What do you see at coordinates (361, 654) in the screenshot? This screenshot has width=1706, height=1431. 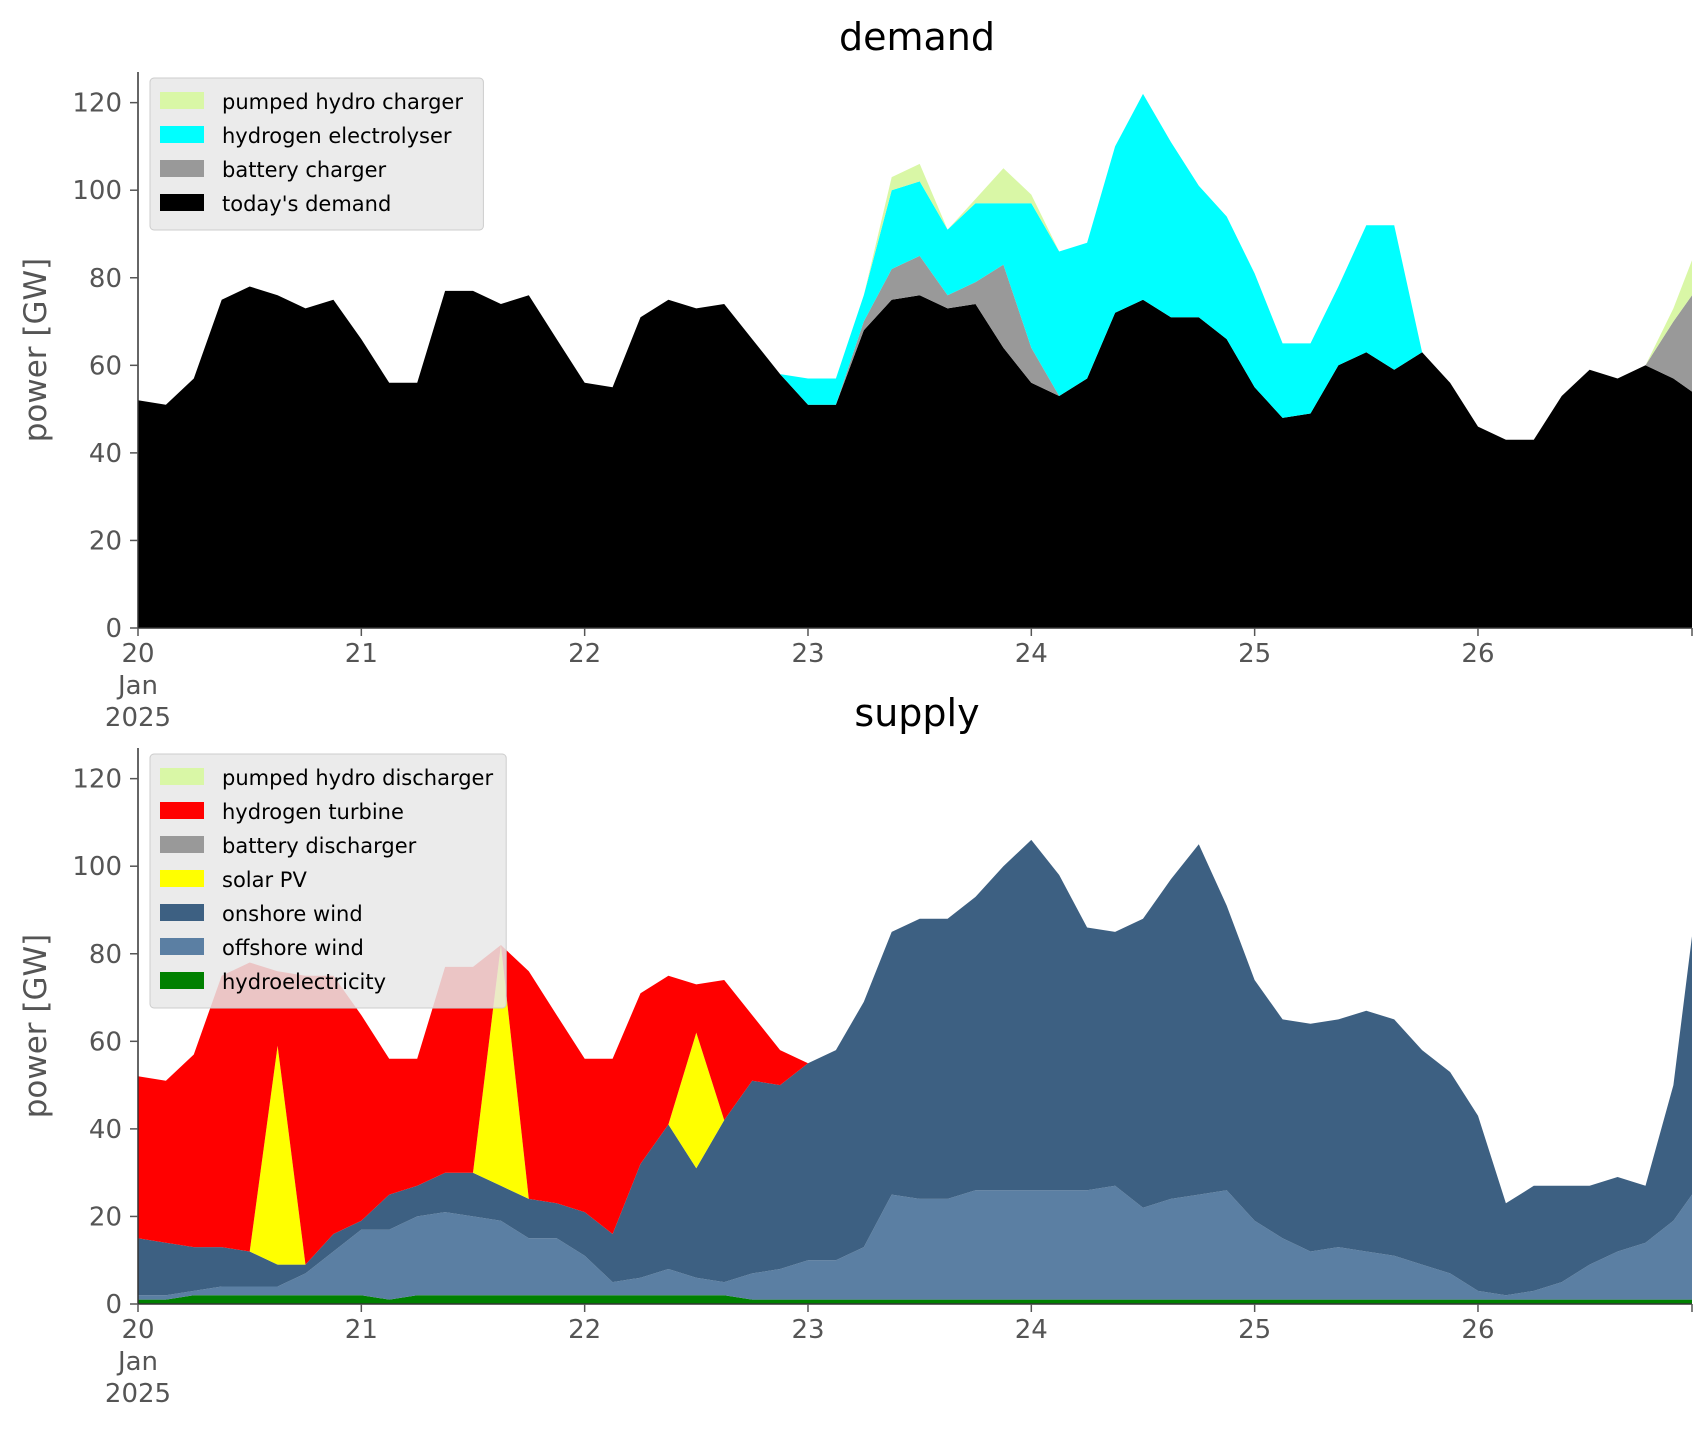 I see `demand-x-tick-label: 21` at bounding box center [361, 654].